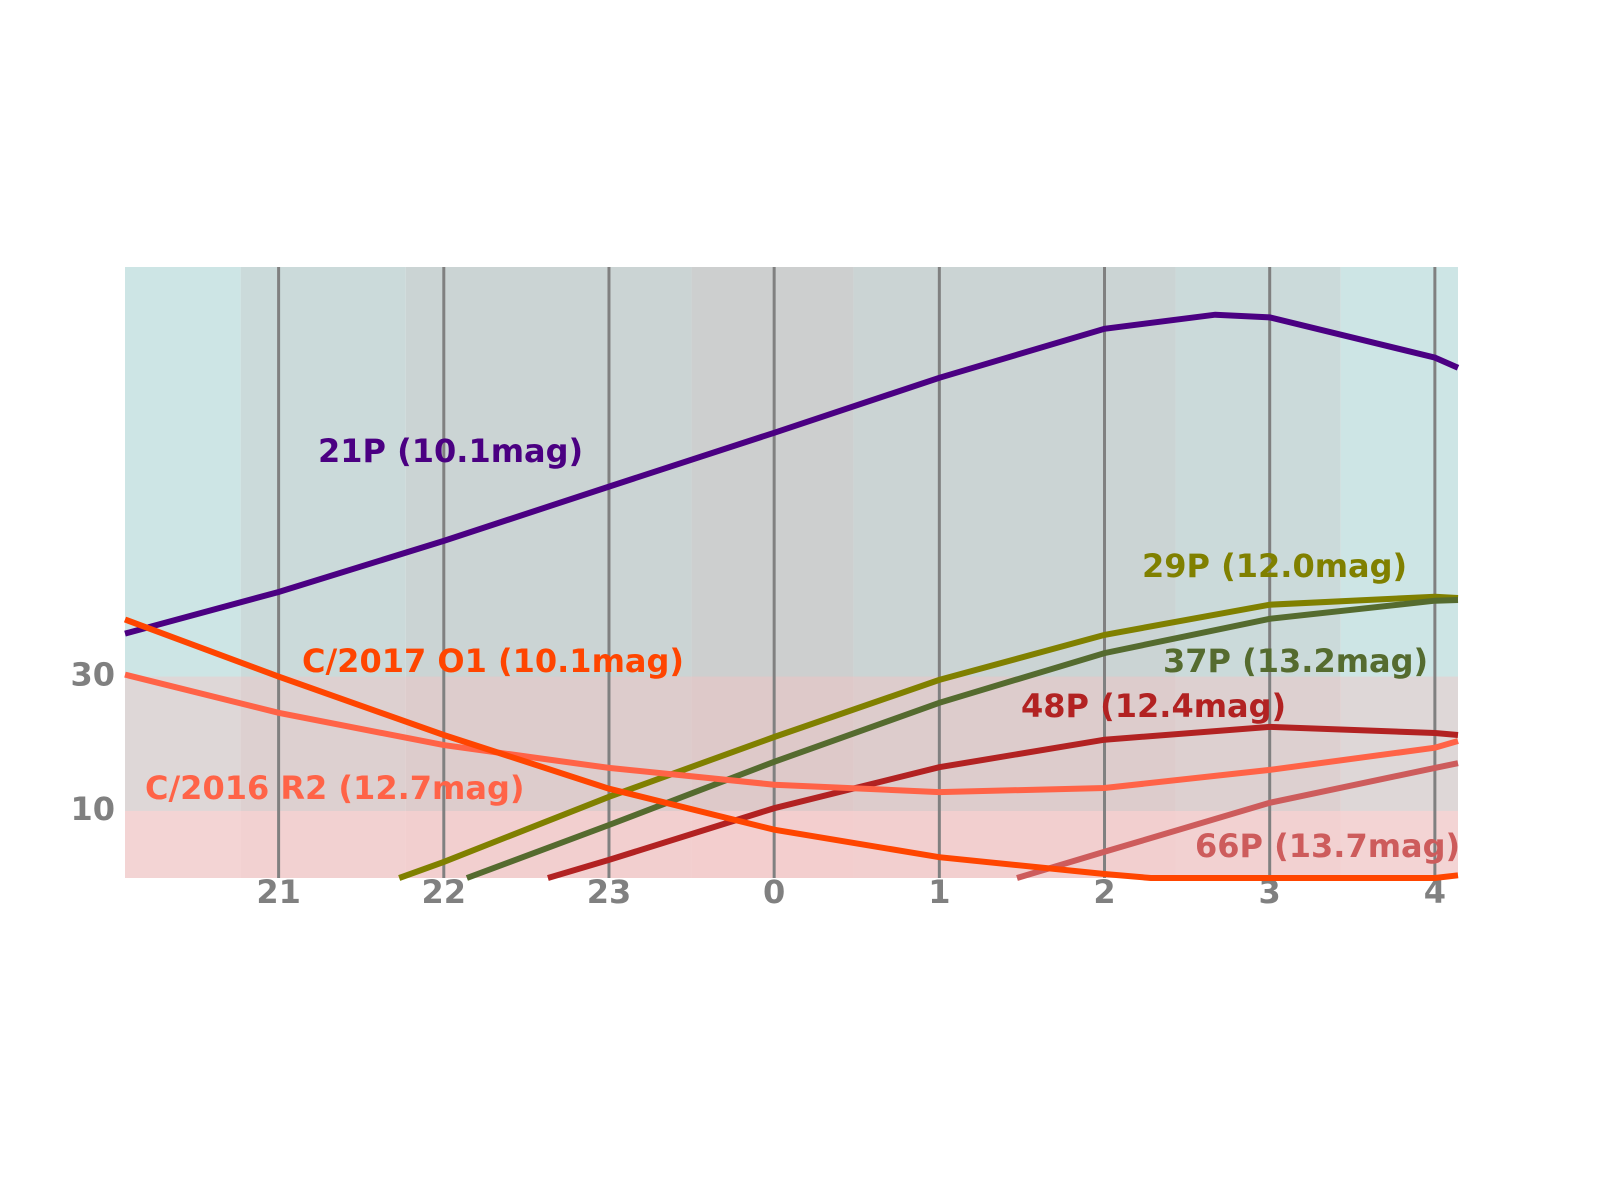  I want to click on x-tick-label: 2, so click(1104, 892).